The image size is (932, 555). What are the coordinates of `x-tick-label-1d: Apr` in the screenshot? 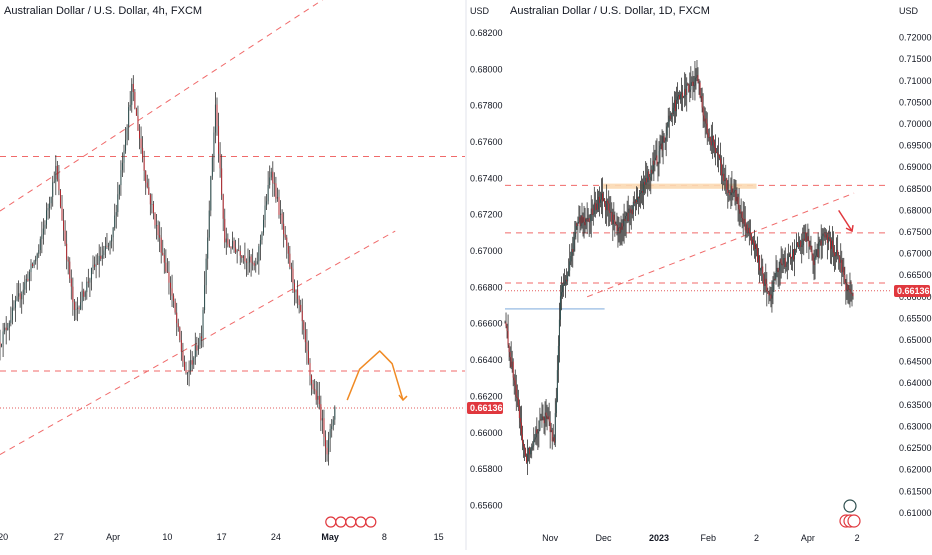 It's located at (808, 538).